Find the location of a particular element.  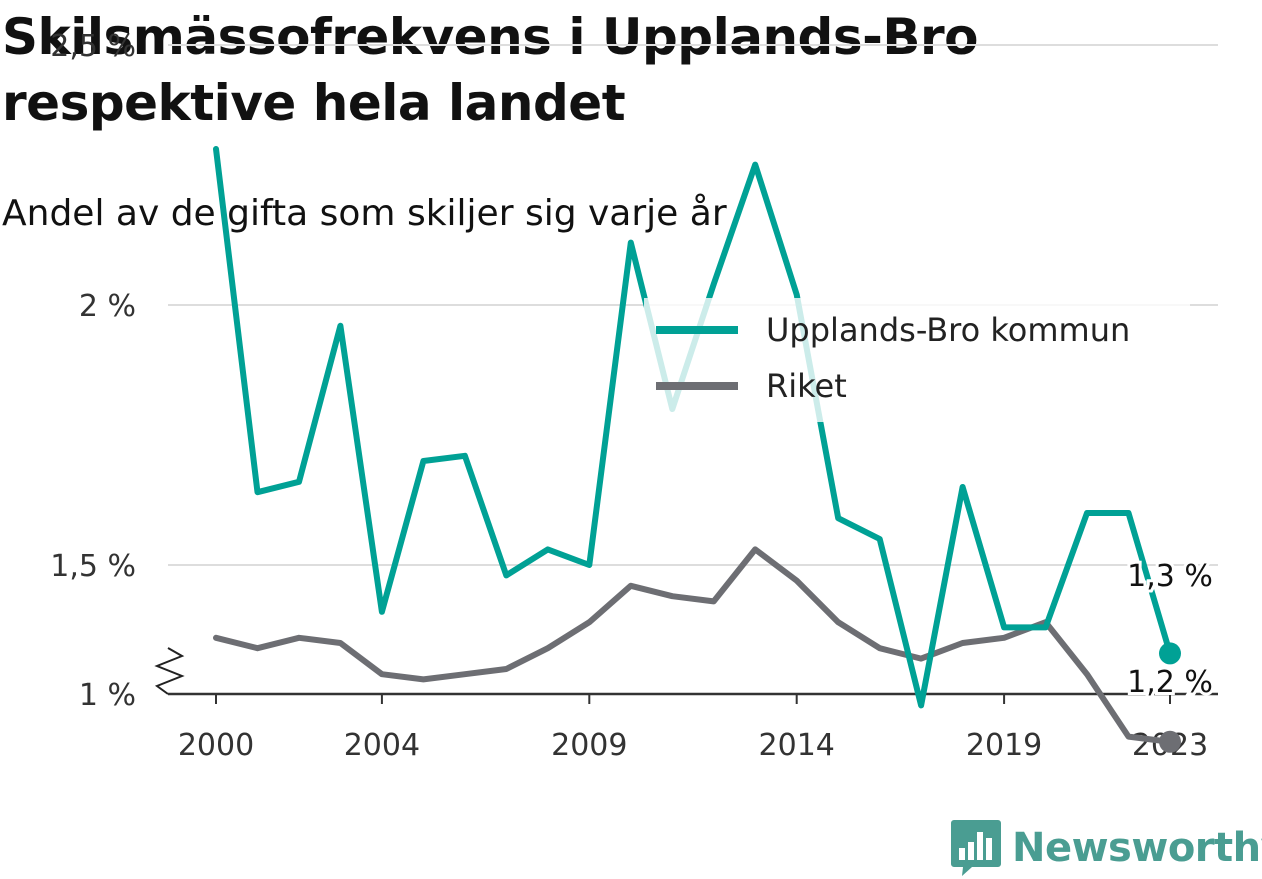

y-tick-label: 1,5 % is located at coordinates (93, 566).